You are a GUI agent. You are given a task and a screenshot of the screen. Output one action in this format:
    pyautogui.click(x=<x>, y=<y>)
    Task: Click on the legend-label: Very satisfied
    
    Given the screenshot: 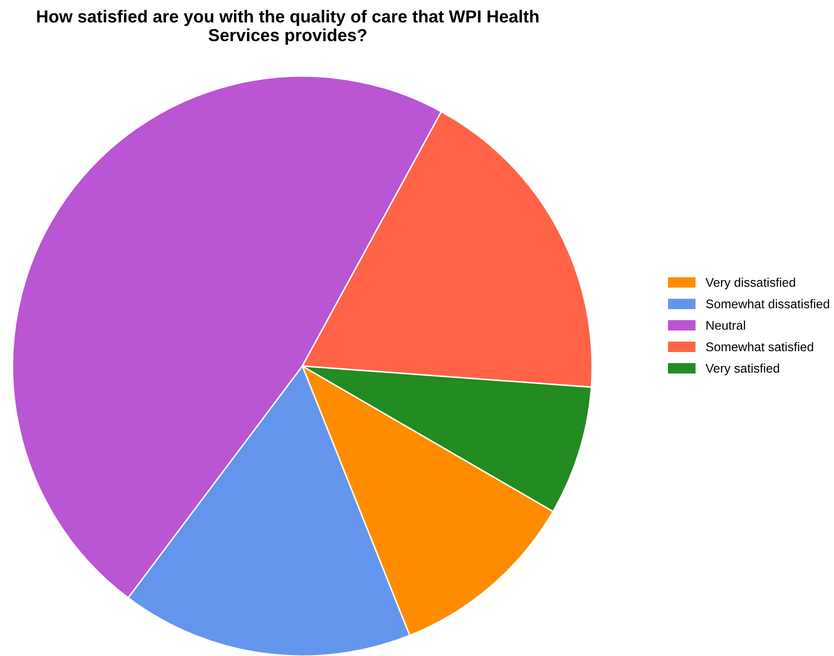 What is the action you would take?
    pyautogui.click(x=743, y=370)
    